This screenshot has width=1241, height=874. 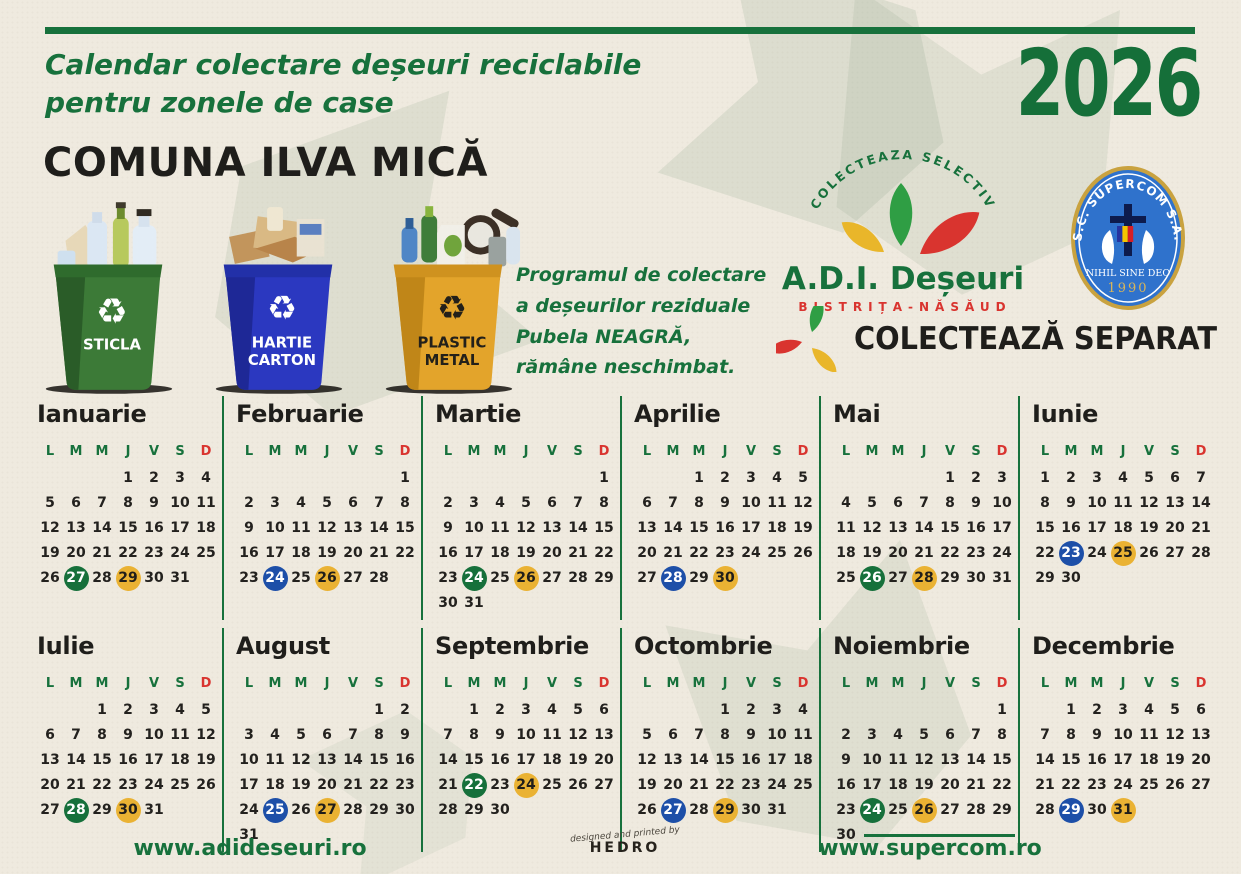 What do you see at coordinates (405, 760) in the screenshot?
I see `day-cell: 16` at bounding box center [405, 760].